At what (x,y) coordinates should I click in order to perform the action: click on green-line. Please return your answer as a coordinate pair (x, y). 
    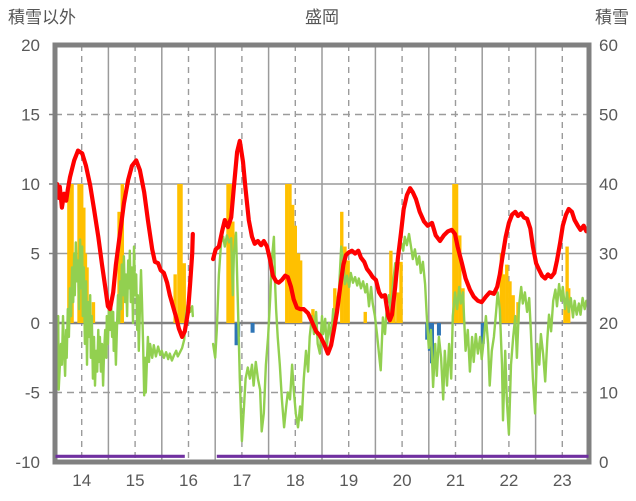
    Looking at the image, I should click on (124, 317).